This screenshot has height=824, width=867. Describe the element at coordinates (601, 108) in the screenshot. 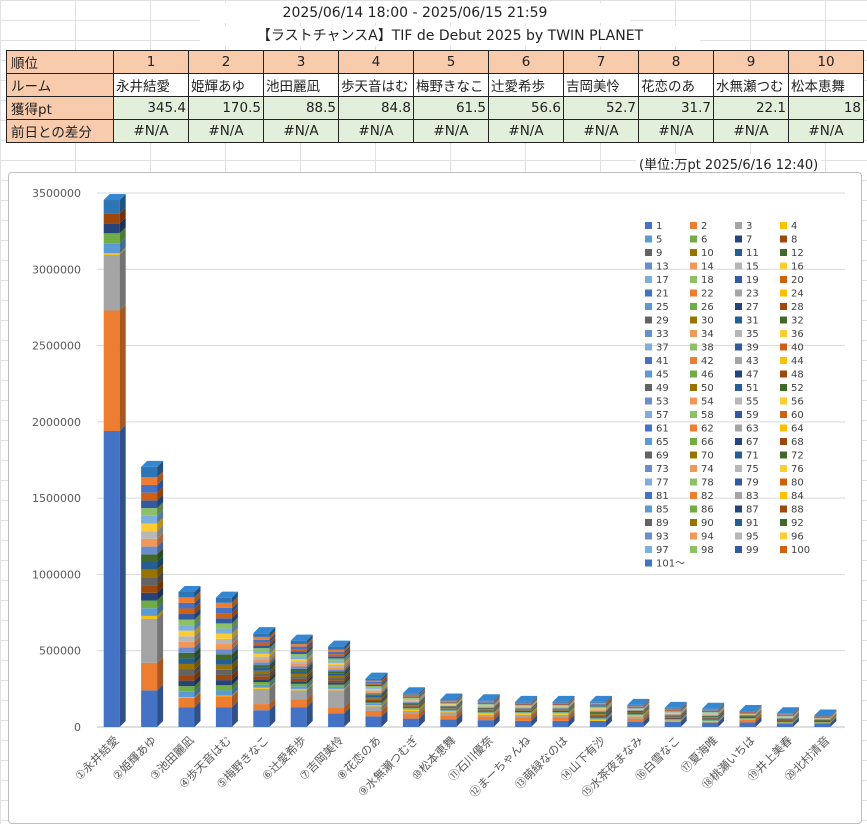

I see `points-cell: 52.7` at that location.